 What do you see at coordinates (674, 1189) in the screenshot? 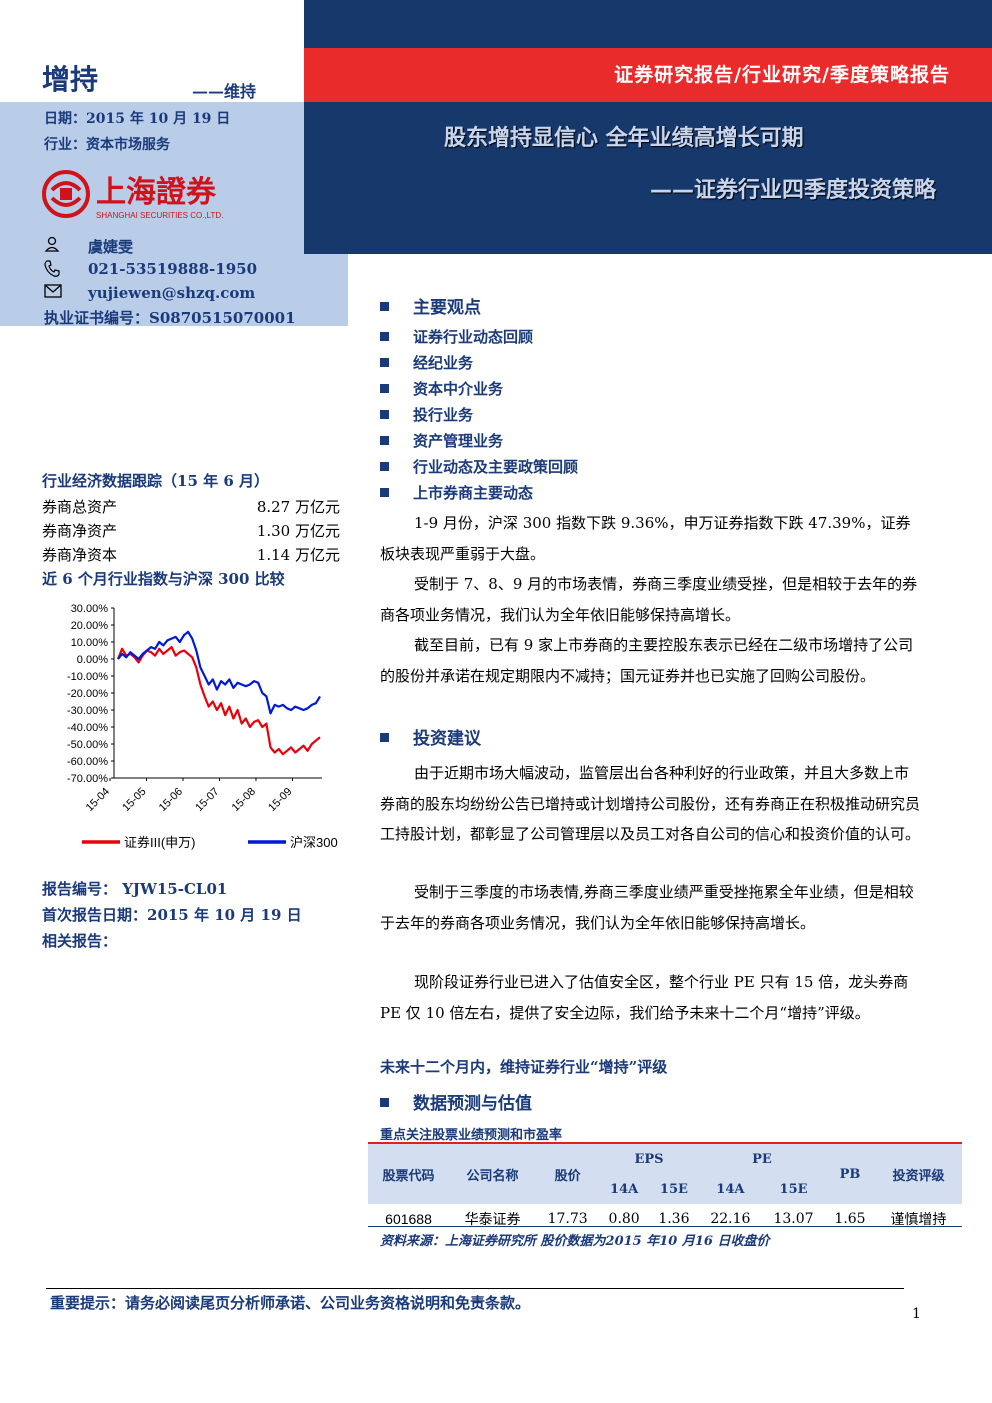
I see `col-eps-15e: 15E` at bounding box center [674, 1189].